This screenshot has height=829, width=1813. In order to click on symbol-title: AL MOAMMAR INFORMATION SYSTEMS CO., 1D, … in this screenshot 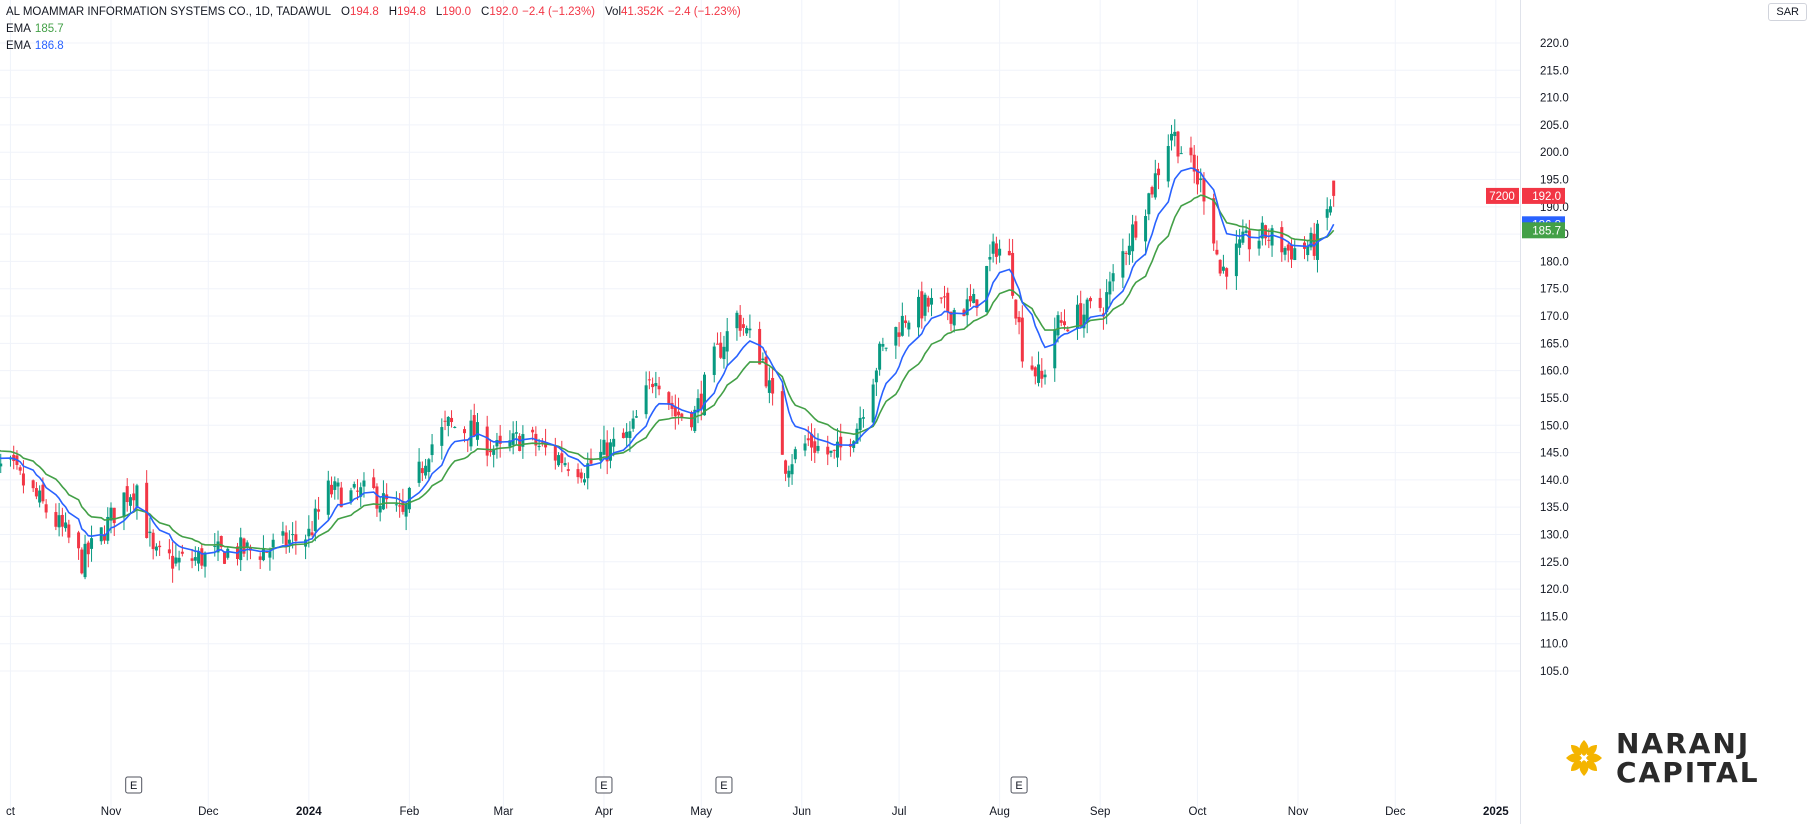, I will do `click(169, 12)`.